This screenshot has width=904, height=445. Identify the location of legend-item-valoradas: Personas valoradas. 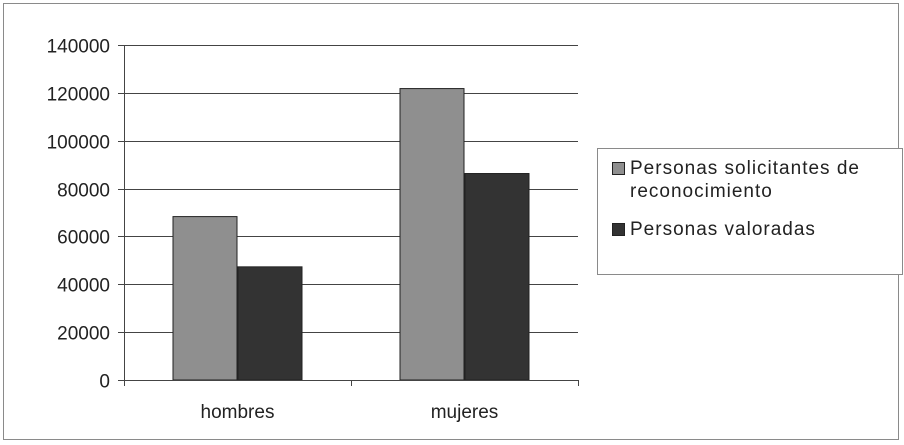
(756, 229).